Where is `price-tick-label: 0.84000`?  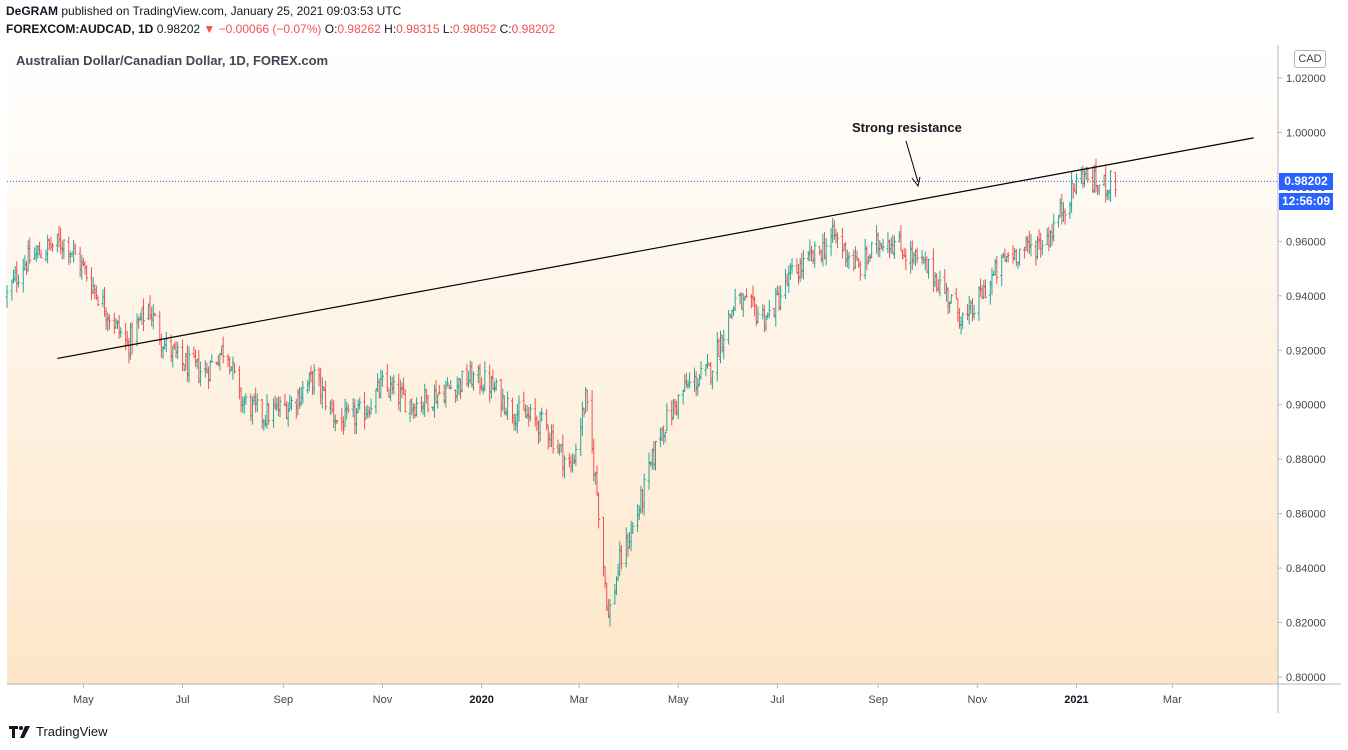
price-tick-label: 0.84000 is located at coordinates (1306, 569).